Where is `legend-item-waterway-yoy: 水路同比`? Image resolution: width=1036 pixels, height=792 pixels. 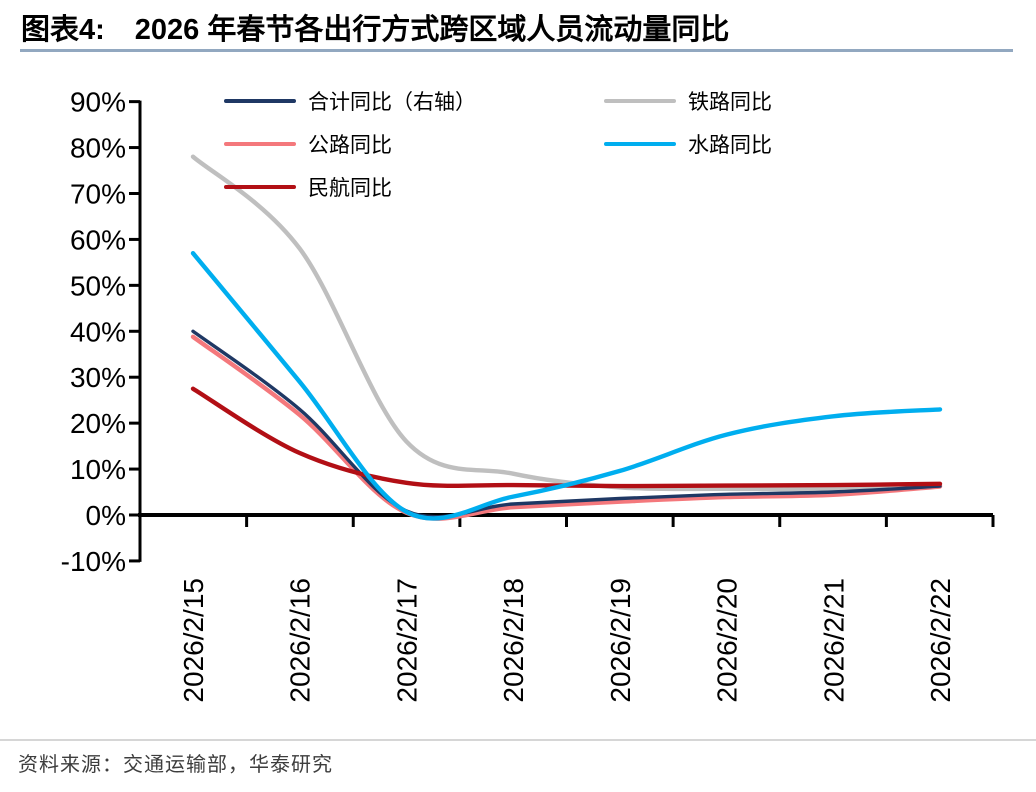
legend-item-waterway-yoy: 水路同比 is located at coordinates (688, 144).